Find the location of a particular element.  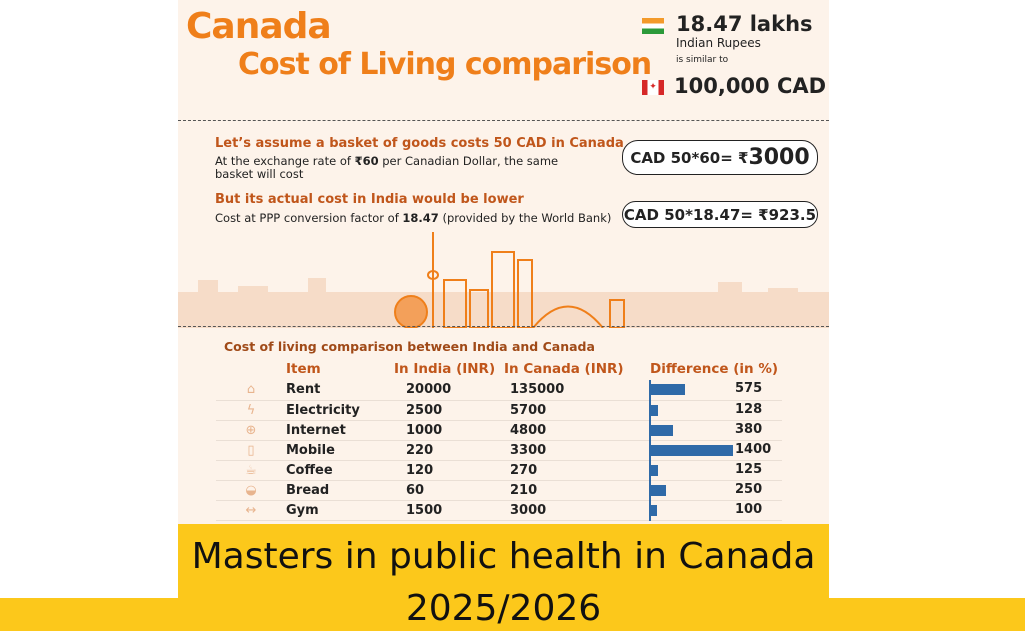

difference-value: 380 is located at coordinates (749, 429).